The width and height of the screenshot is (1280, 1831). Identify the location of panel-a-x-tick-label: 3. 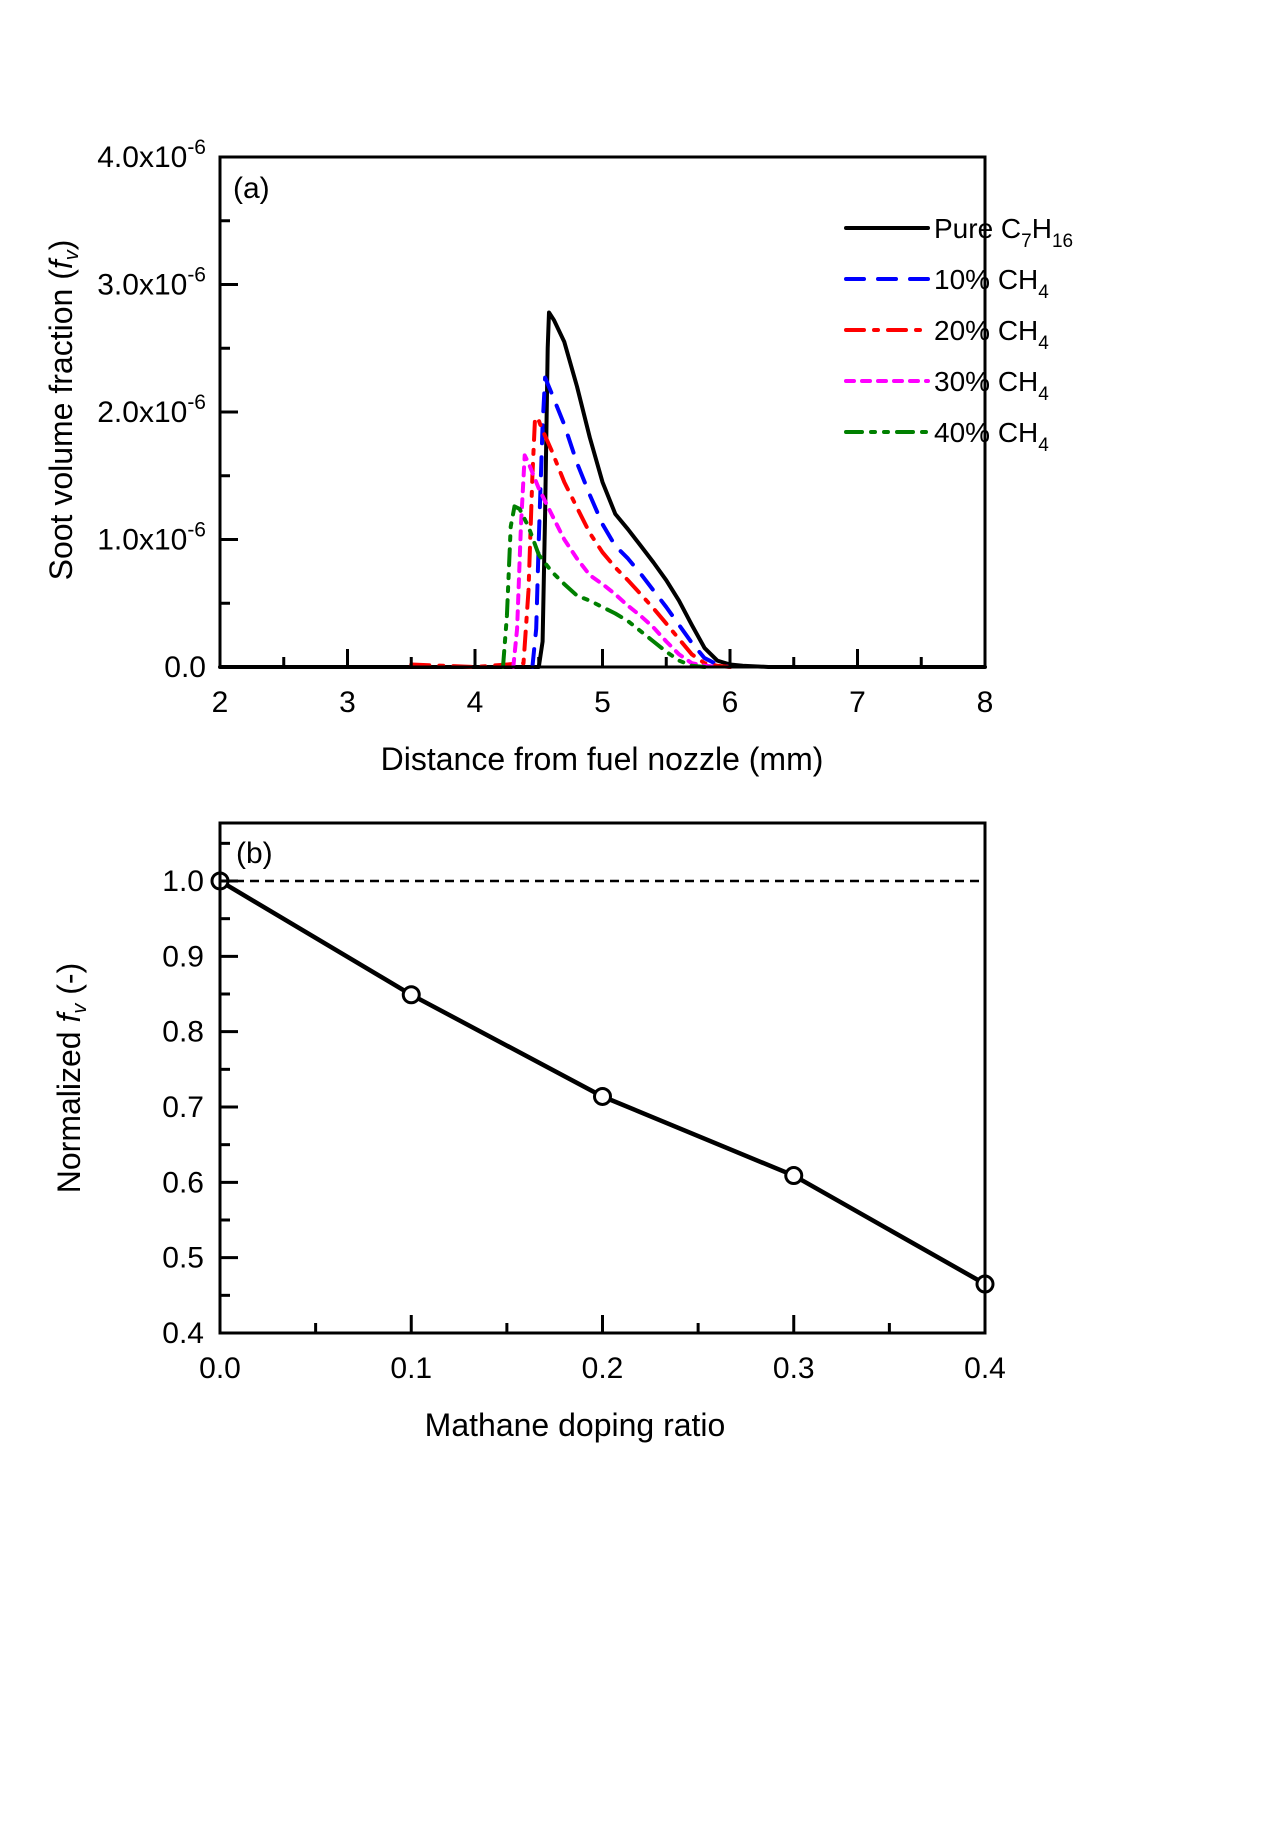
(347, 702).